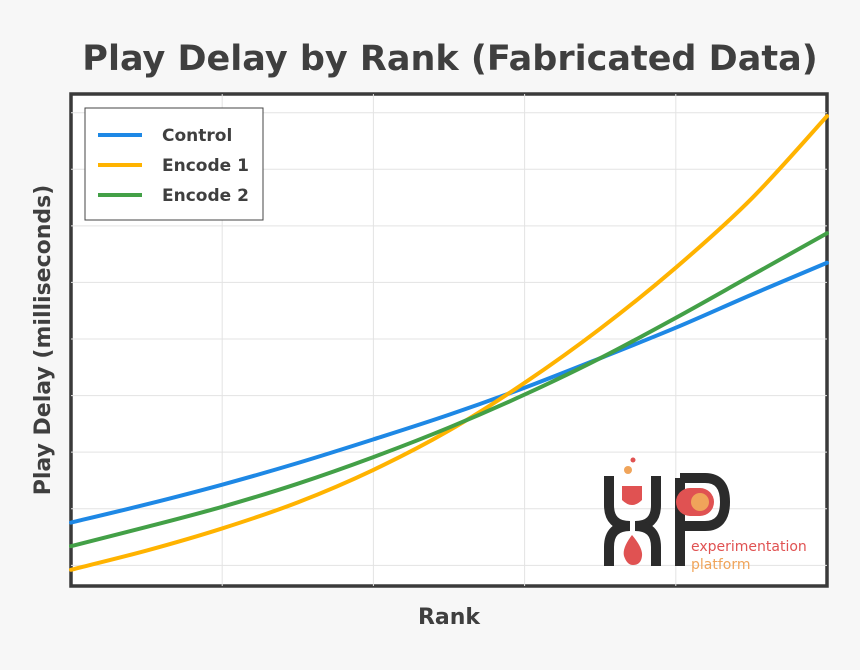  What do you see at coordinates (700, 502) in the screenshot?
I see `xp-logo-toggle-knob-icon` at bounding box center [700, 502].